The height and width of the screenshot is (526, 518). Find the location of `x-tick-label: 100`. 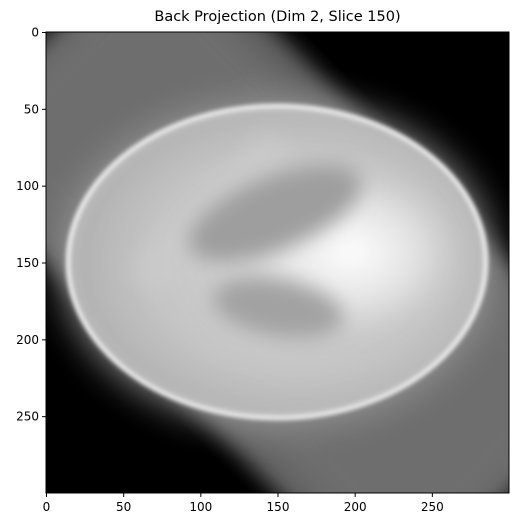

x-tick-label: 100 is located at coordinates (200, 507).